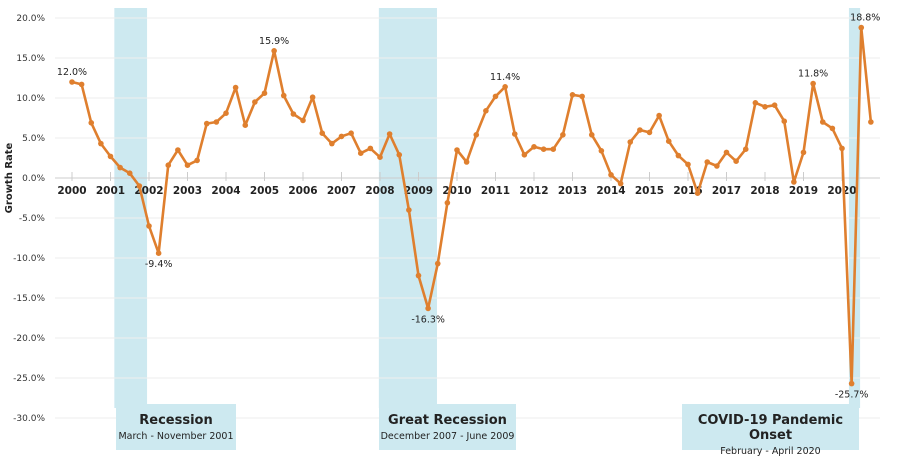 This screenshot has height=457, width=900. Describe the element at coordinates (428, 319) in the screenshot. I see `data-label: -16.3%` at that location.